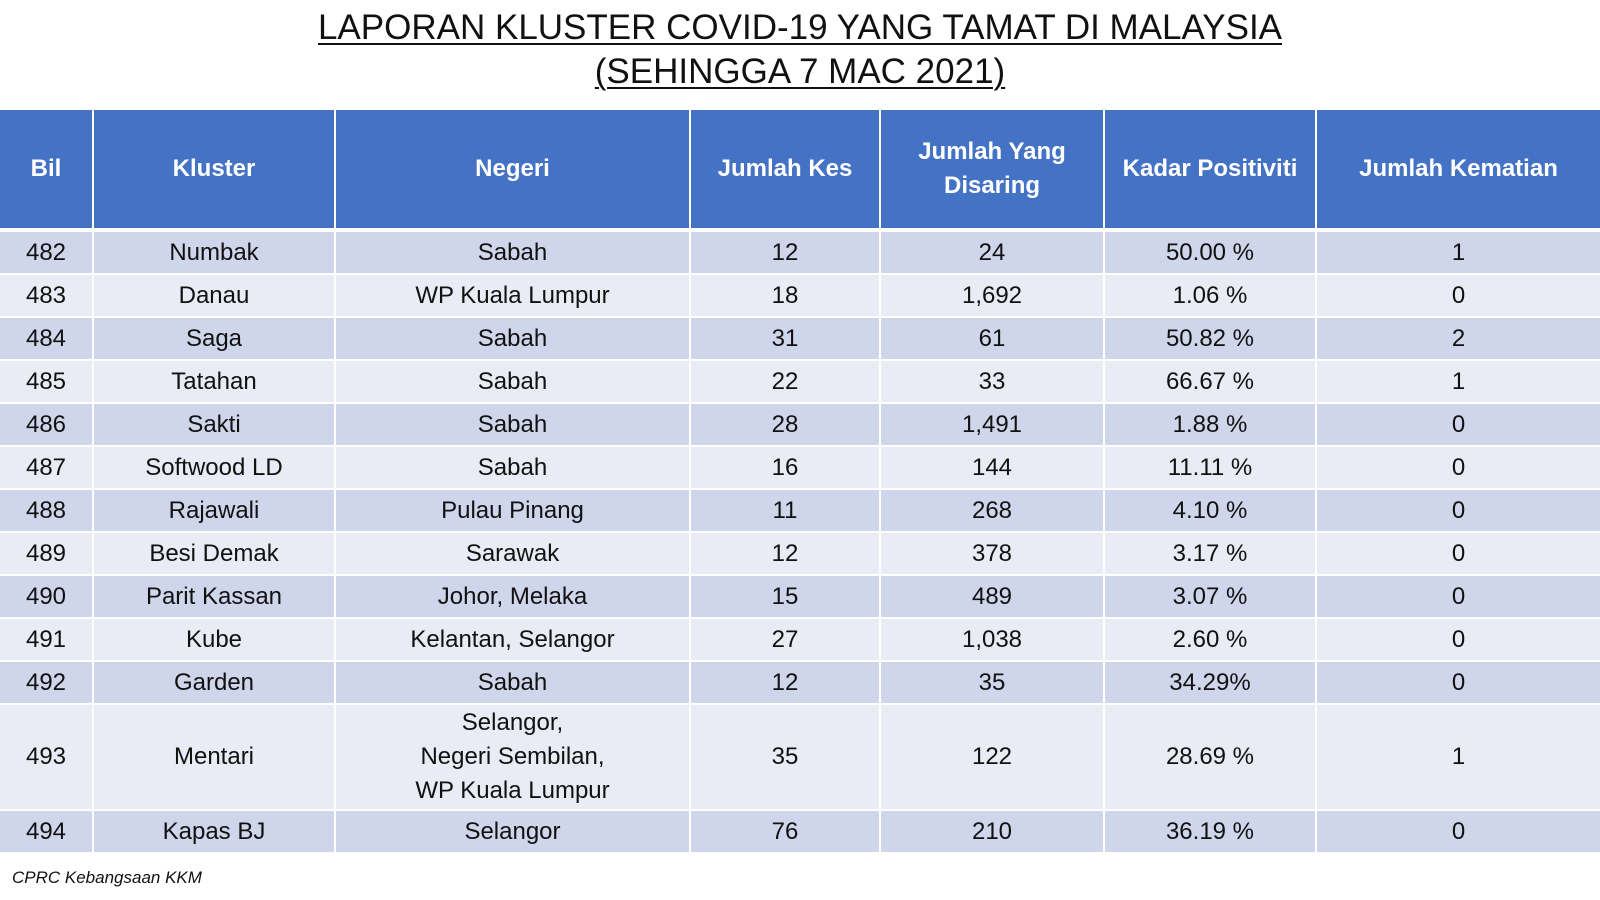 The height and width of the screenshot is (900, 1600). What do you see at coordinates (214, 171) in the screenshot?
I see `header-kluster: Kluster` at bounding box center [214, 171].